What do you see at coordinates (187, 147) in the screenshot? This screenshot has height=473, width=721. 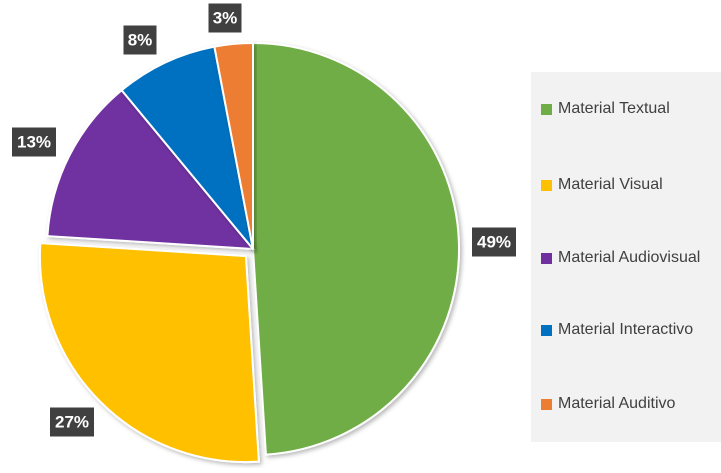 I see `pie-slice-material-interactivo` at bounding box center [187, 147].